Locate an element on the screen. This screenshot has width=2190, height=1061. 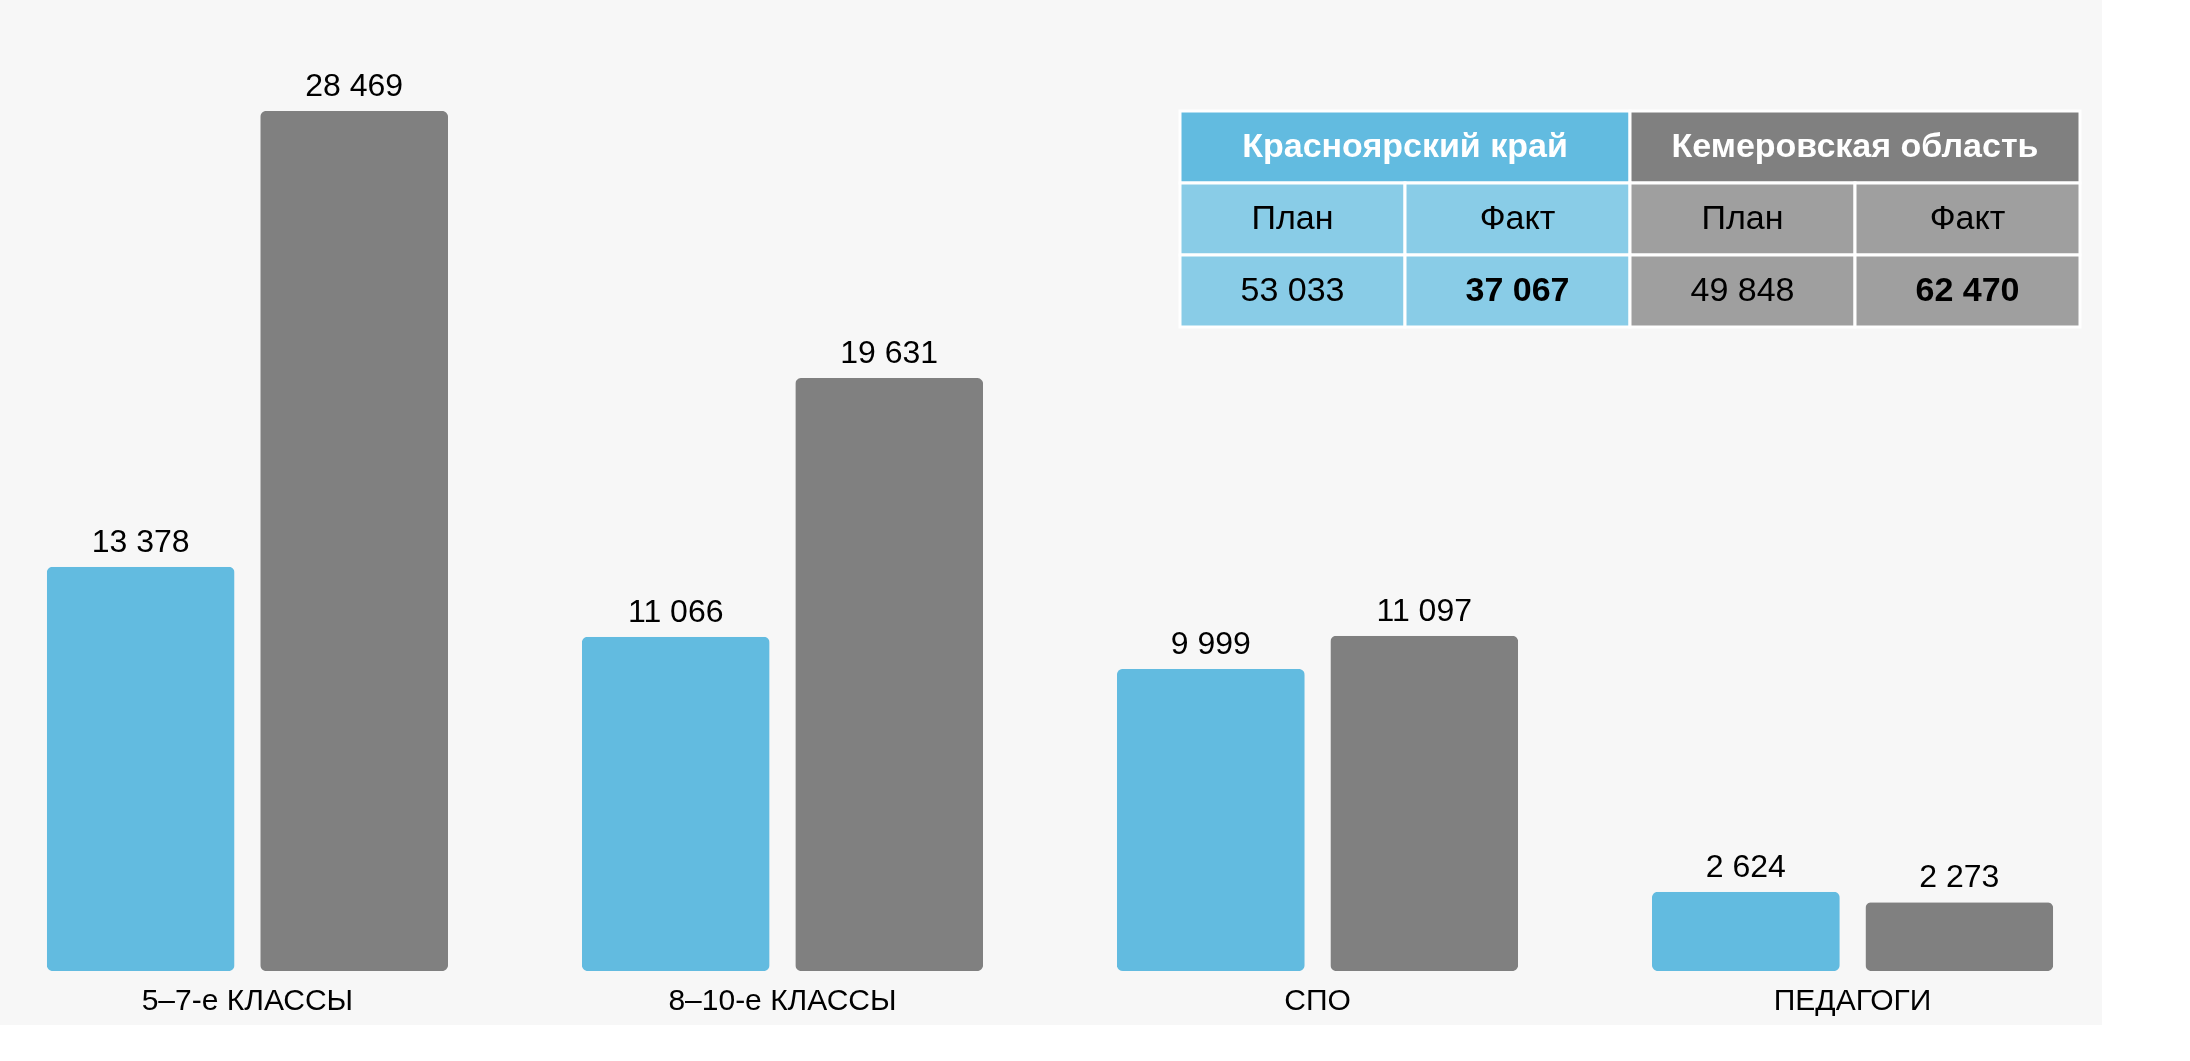
x-tick-label: СПО is located at coordinates (1317, 999).